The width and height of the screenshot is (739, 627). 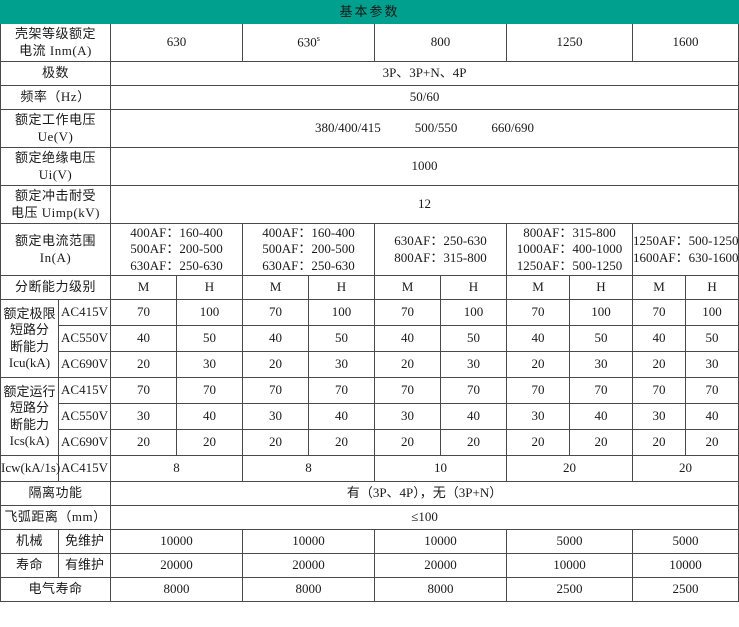 What do you see at coordinates (424, 97) in the screenshot?
I see `frequency-value: 50/60` at bounding box center [424, 97].